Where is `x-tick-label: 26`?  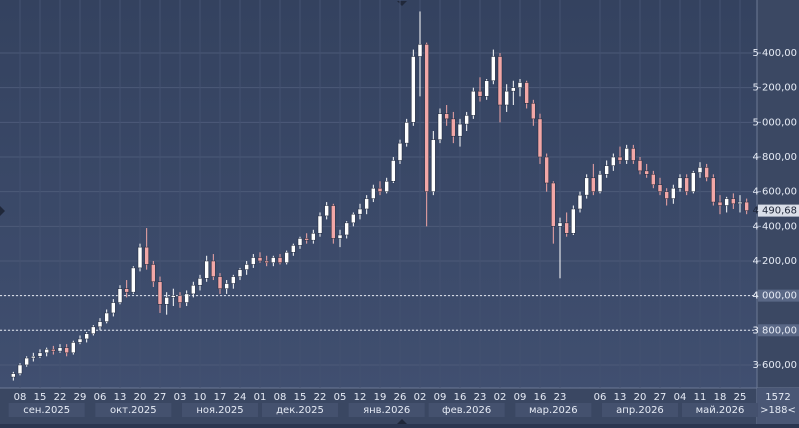 x-tick-label: 26 is located at coordinates (400, 397).